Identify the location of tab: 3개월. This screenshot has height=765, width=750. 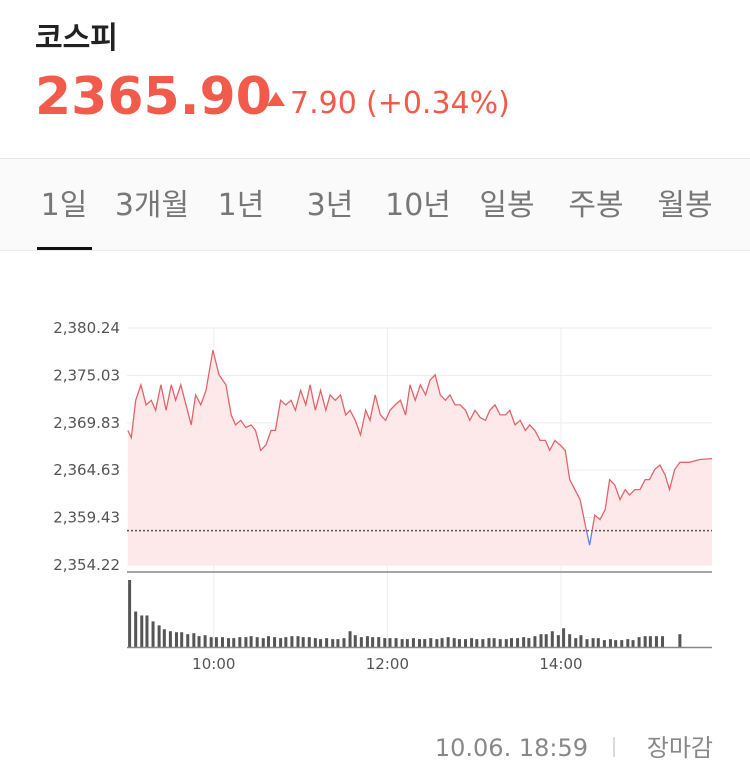
(152, 205).